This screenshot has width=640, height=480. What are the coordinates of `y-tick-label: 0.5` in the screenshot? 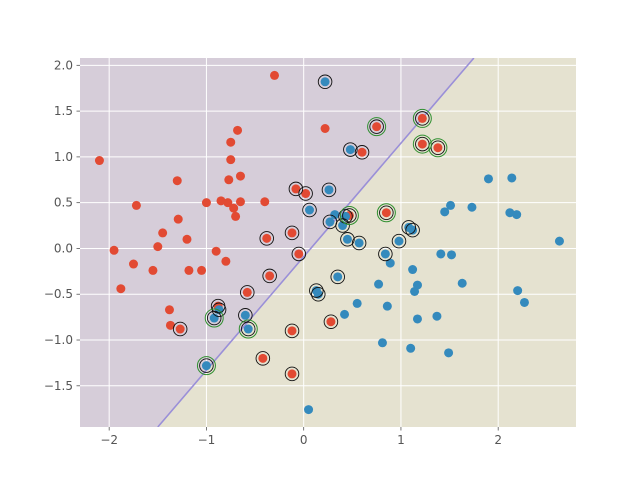 It's located at (63, 203).